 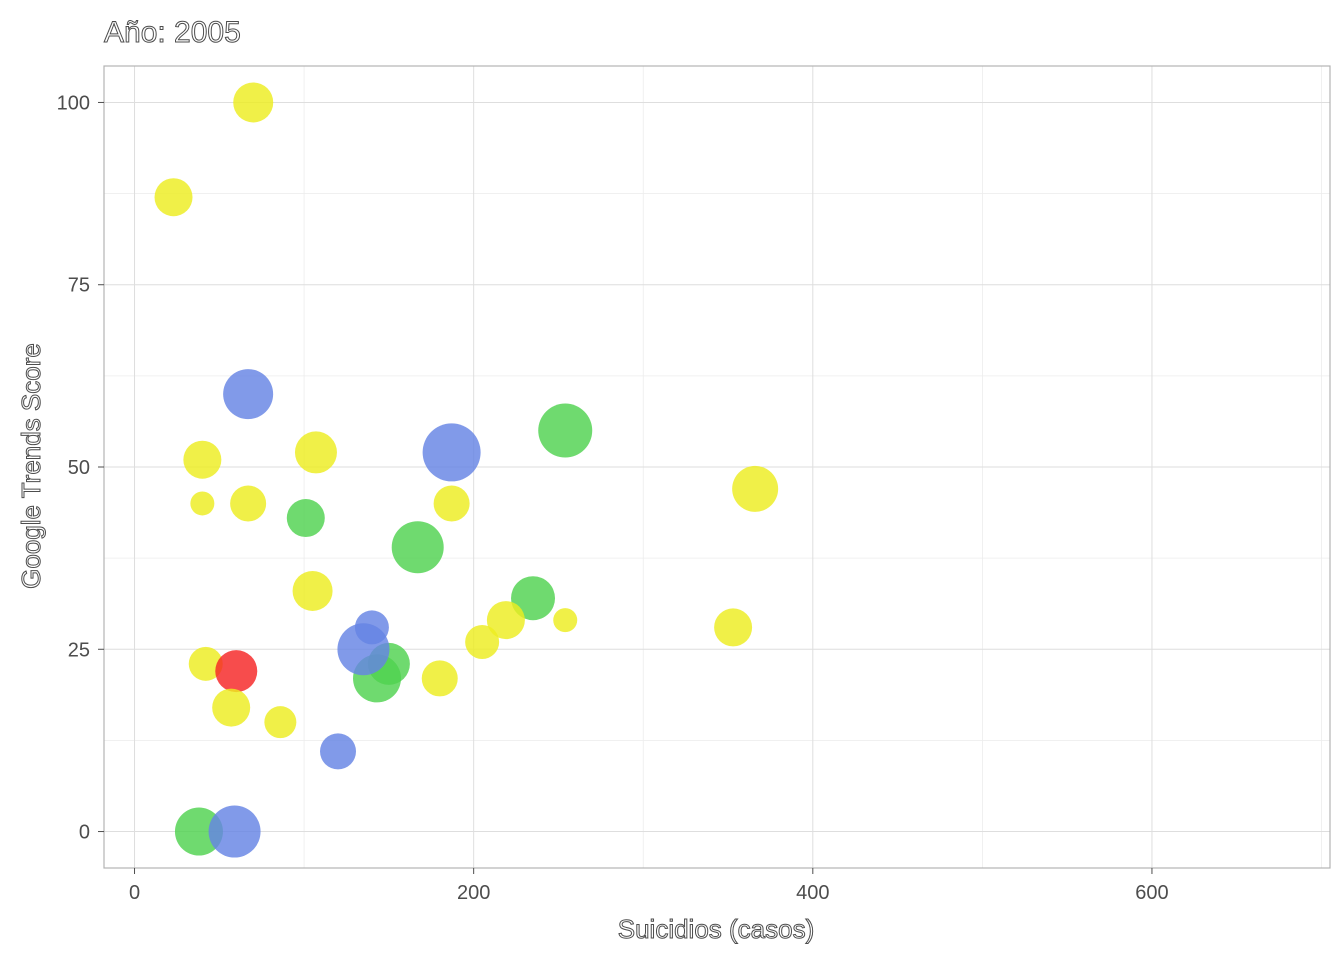 What do you see at coordinates (79, 286) in the screenshot?
I see `y-tick-label: 75` at bounding box center [79, 286].